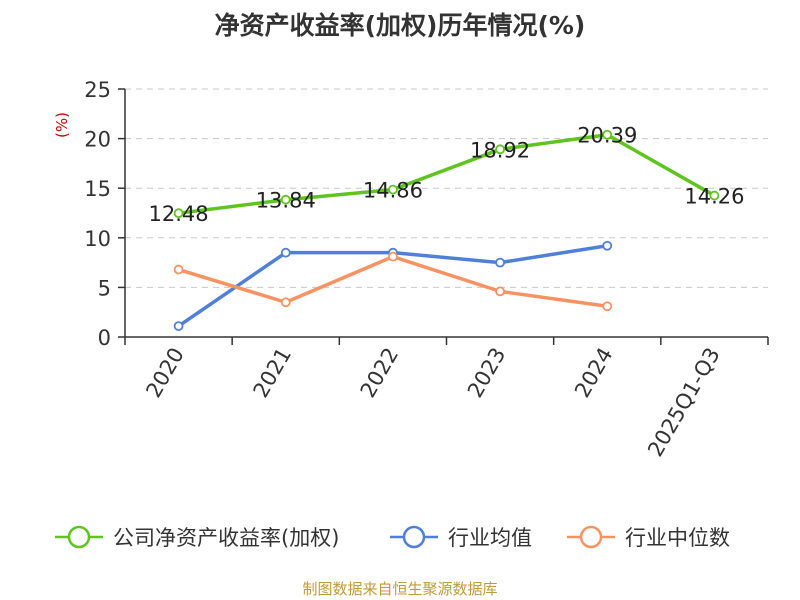 This screenshot has width=800, height=600. I want to click on legend-label: 行业均值, so click(490, 538).